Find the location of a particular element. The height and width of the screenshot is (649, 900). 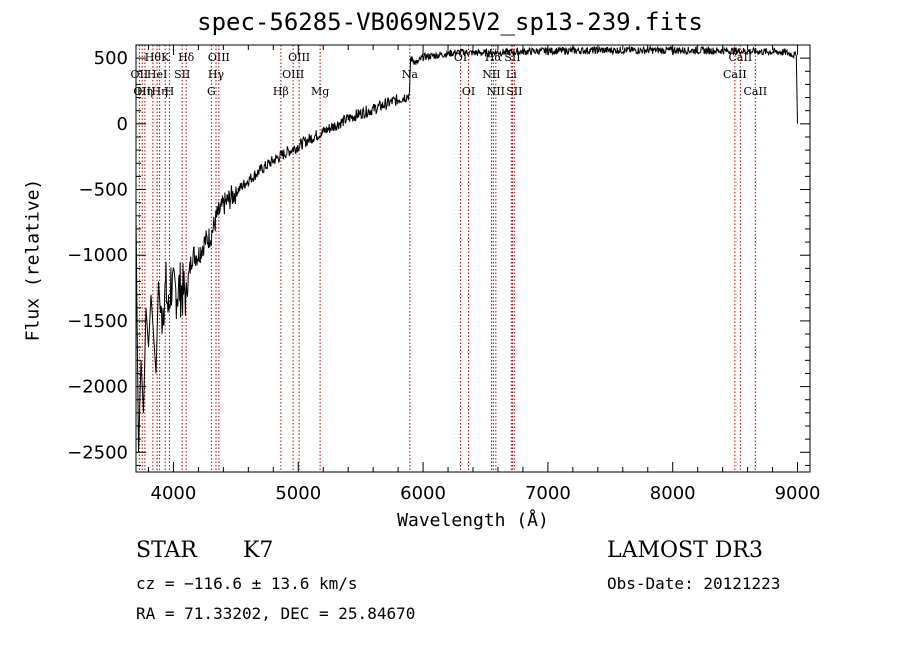

y-tick-label: −2500 is located at coordinates (97, 452).